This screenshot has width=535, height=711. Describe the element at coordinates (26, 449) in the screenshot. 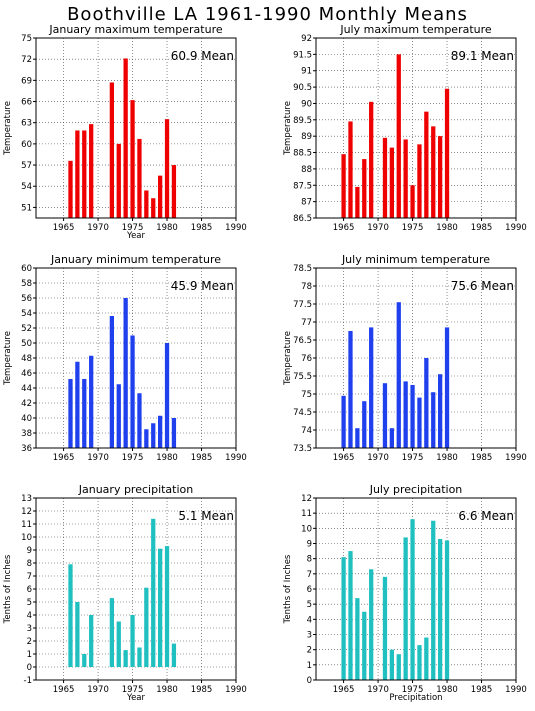

I see `y-tick-label: 36` at that location.